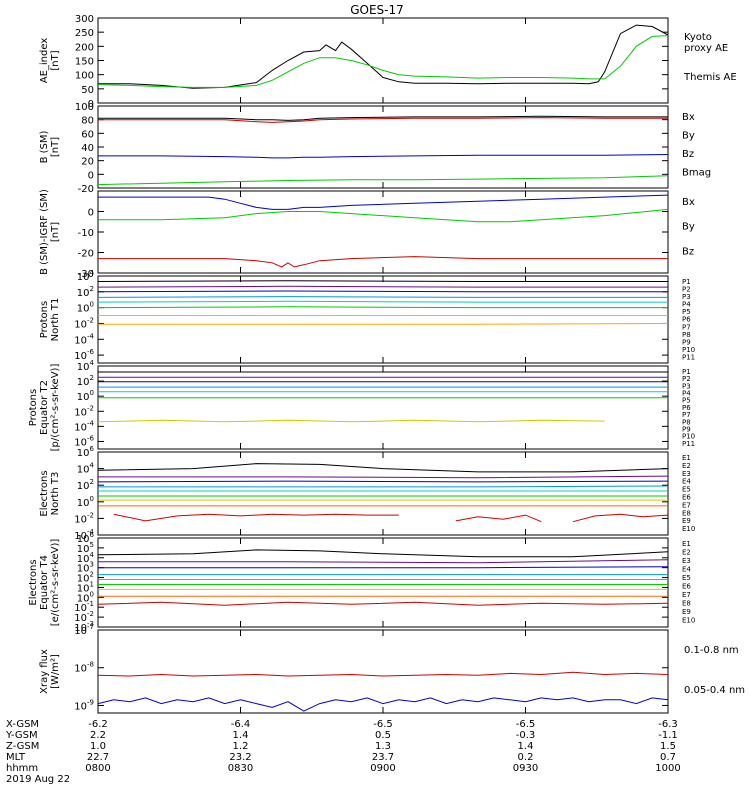 The height and width of the screenshot is (800, 750). I want to click on y-tick-label: 102, so click(85, 292).